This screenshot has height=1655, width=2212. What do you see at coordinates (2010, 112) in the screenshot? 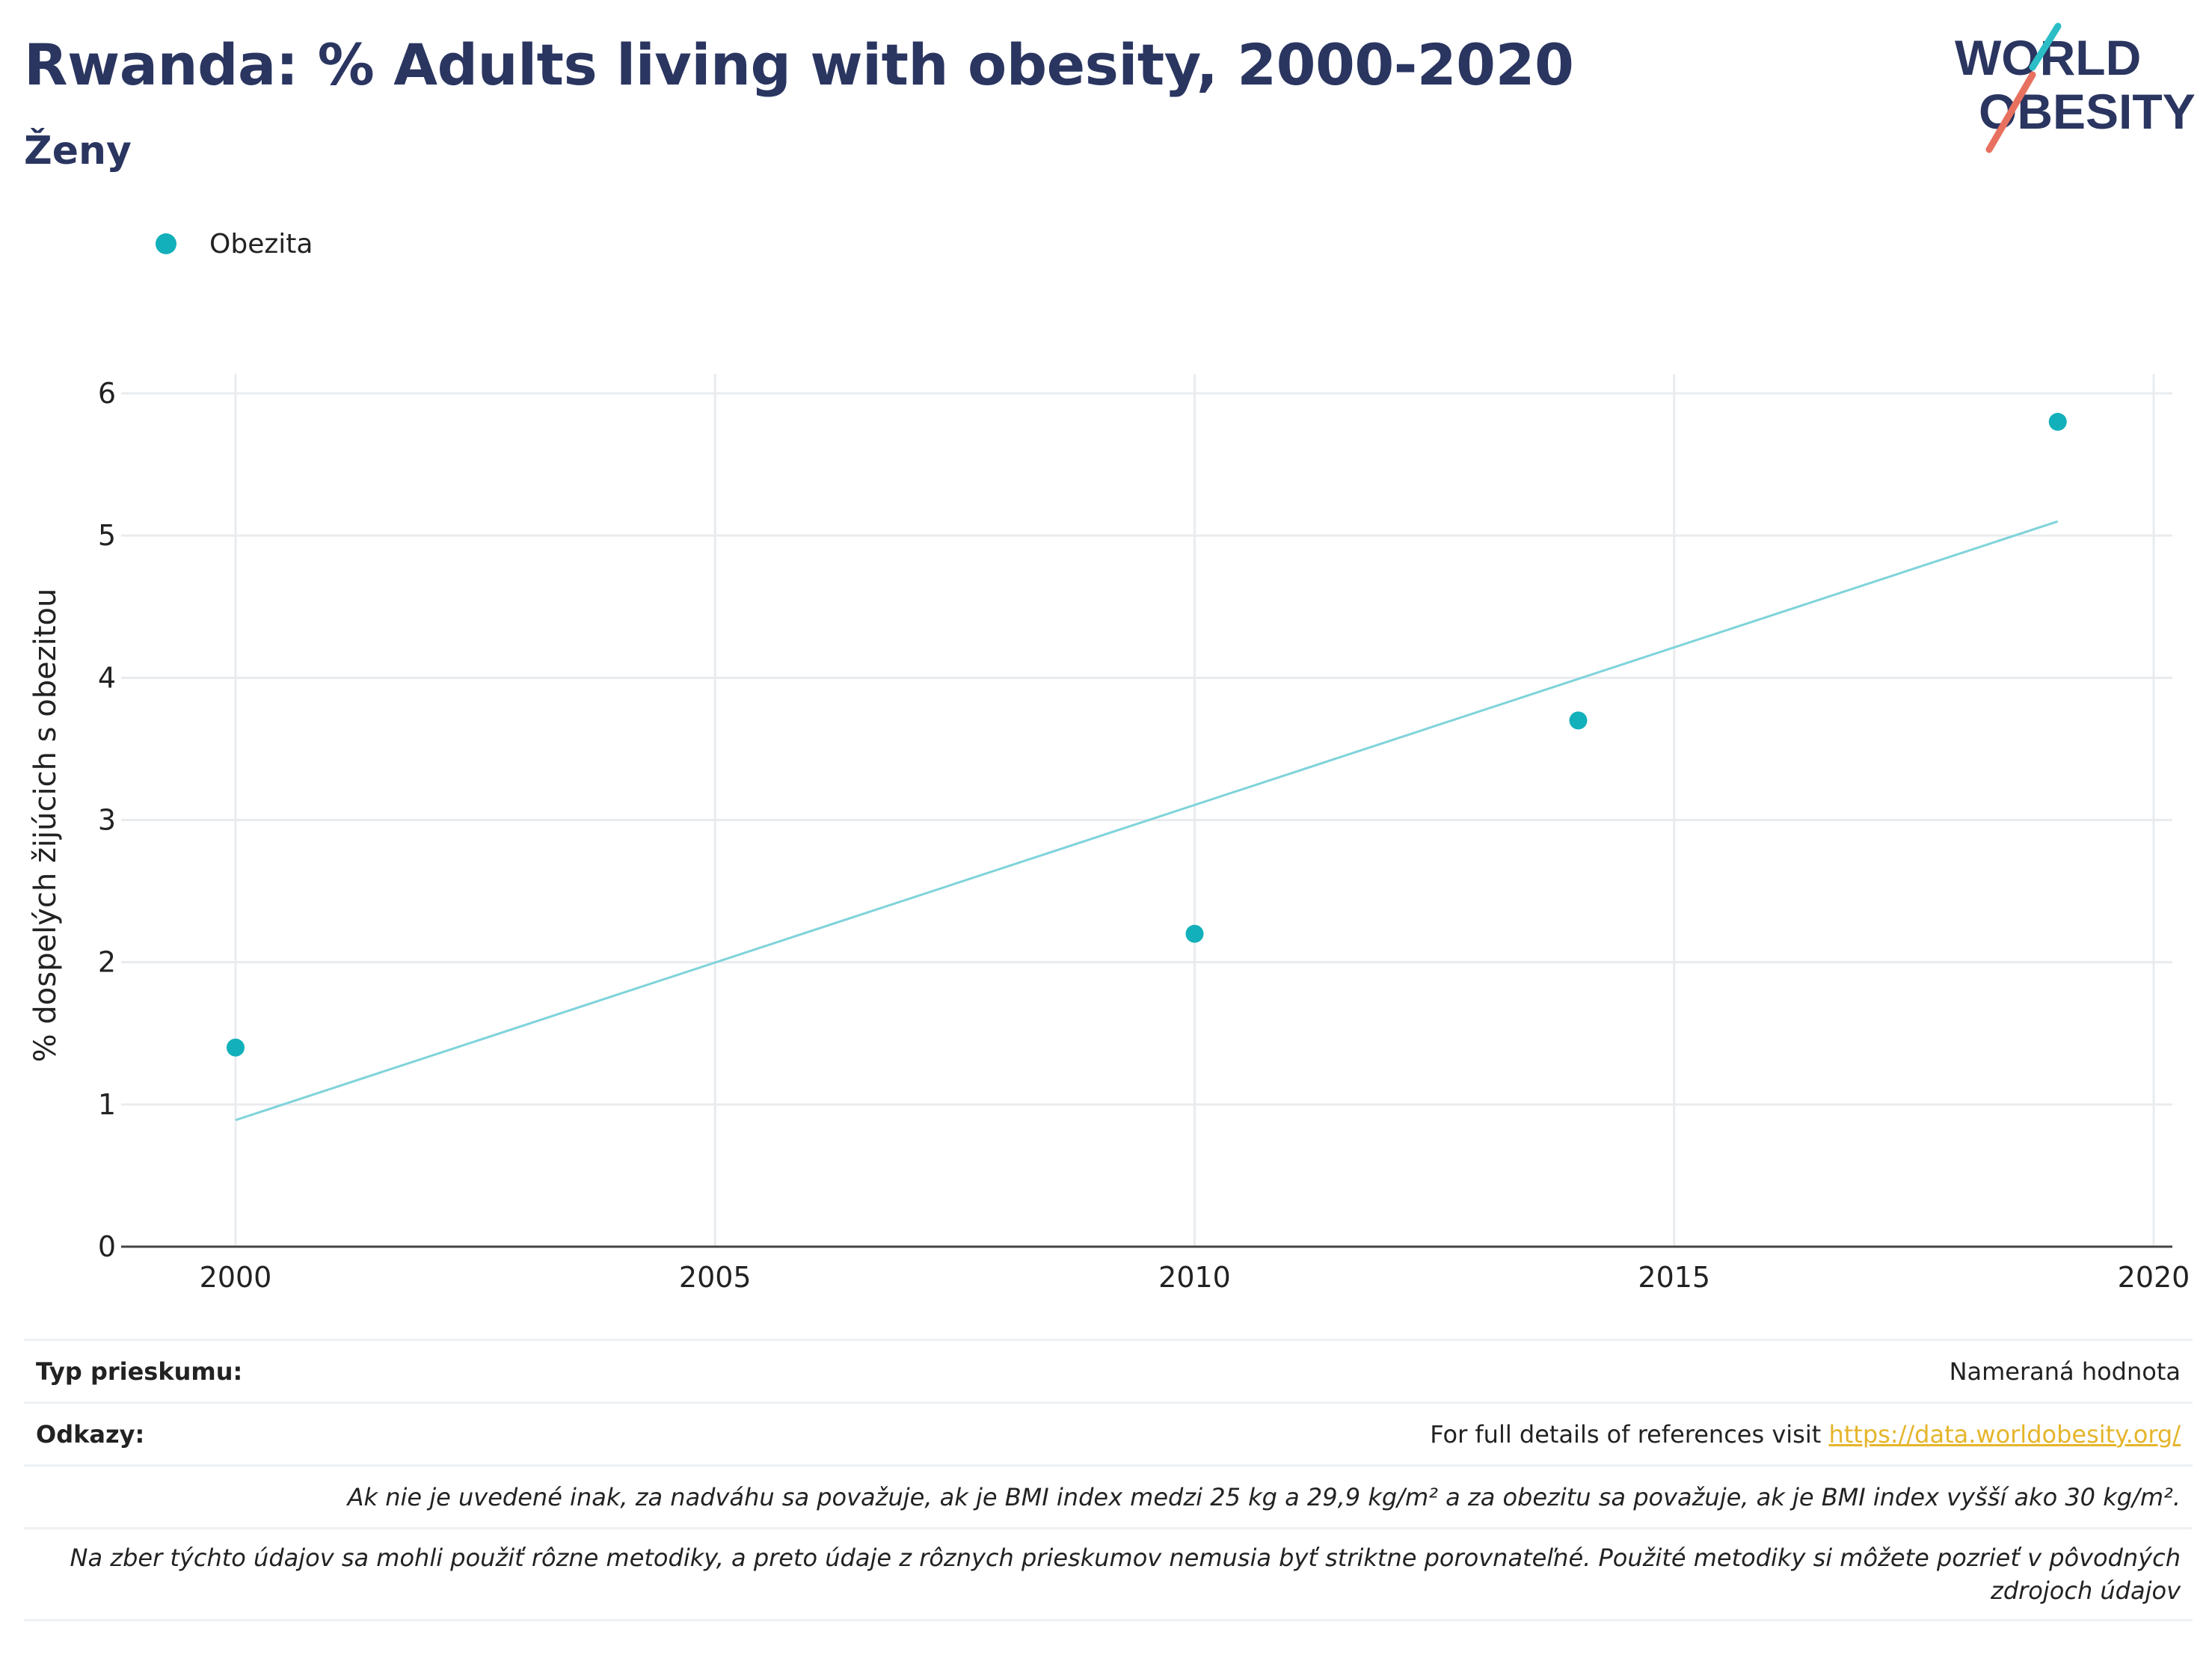
I see `logo-slash-coral` at bounding box center [2010, 112].